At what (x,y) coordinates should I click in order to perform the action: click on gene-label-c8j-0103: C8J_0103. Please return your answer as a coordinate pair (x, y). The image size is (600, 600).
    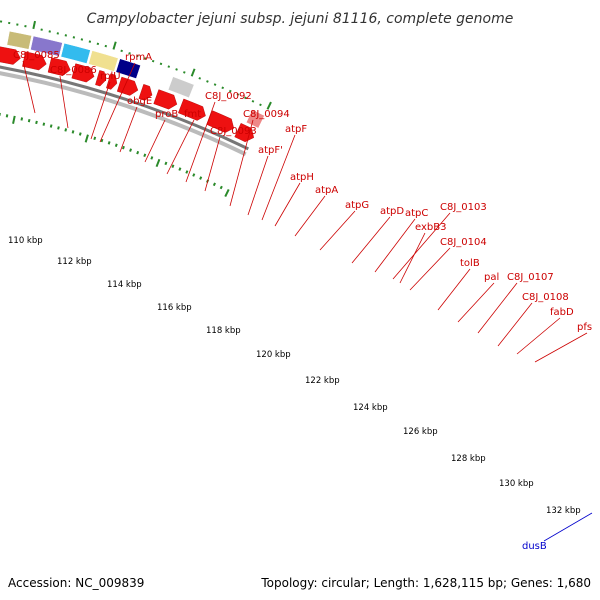
    Looking at the image, I should click on (463, 207).